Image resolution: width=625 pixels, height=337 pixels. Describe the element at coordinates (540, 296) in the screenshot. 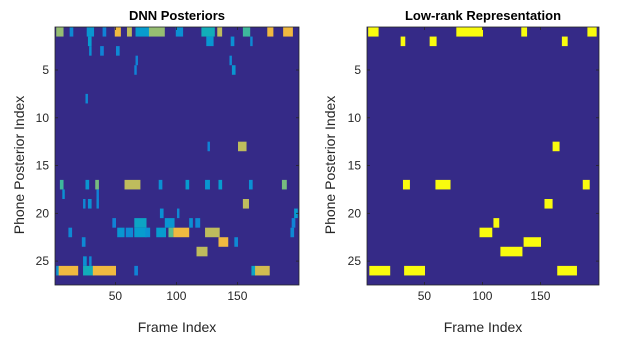

I see `x-tick-label: 150` at that location.